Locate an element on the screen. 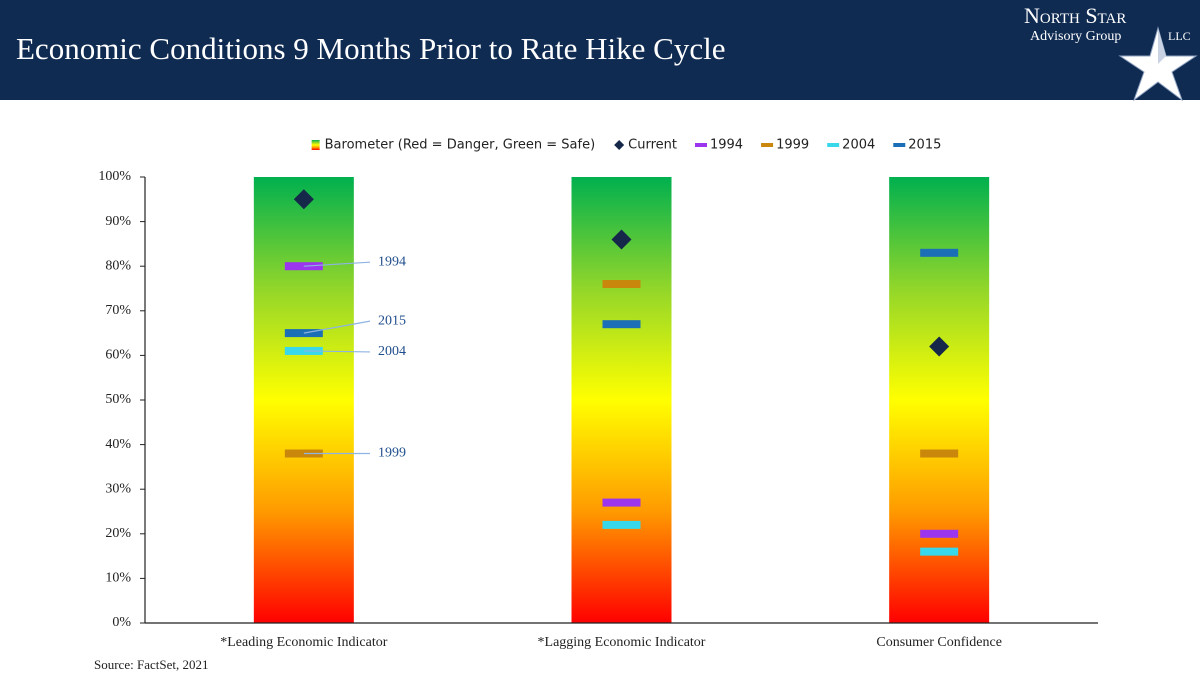 The height and width of the screenshot is (683, 1200). y-tick-label: 30% is located at coordinates (118, 488).